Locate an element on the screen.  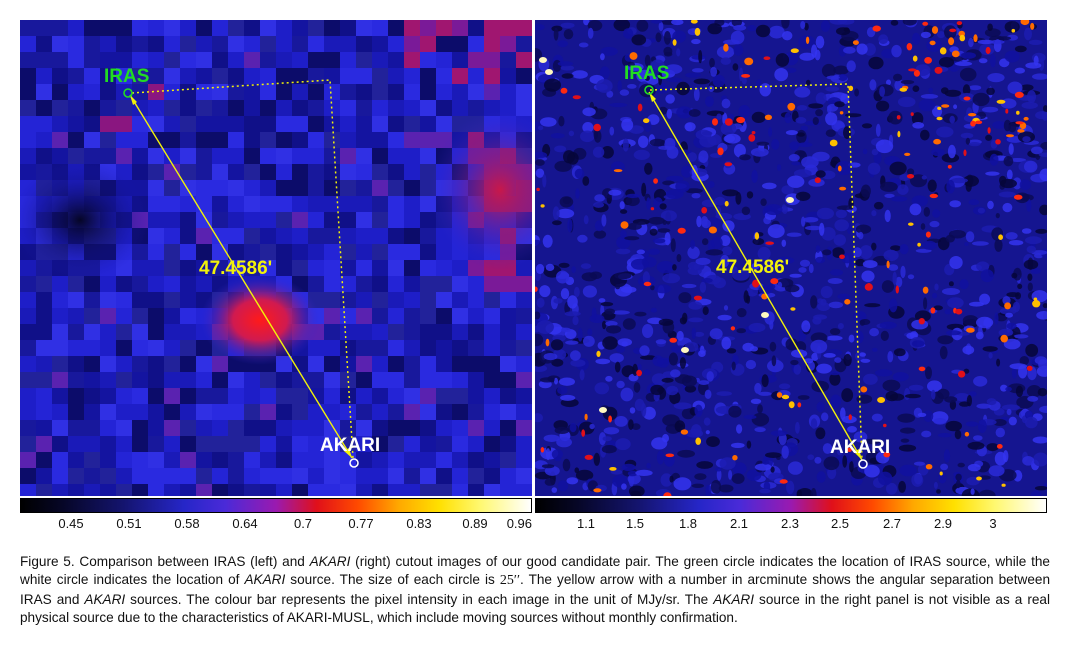
colorbar-tick: 0.7 is located at coordinates (303, 523).